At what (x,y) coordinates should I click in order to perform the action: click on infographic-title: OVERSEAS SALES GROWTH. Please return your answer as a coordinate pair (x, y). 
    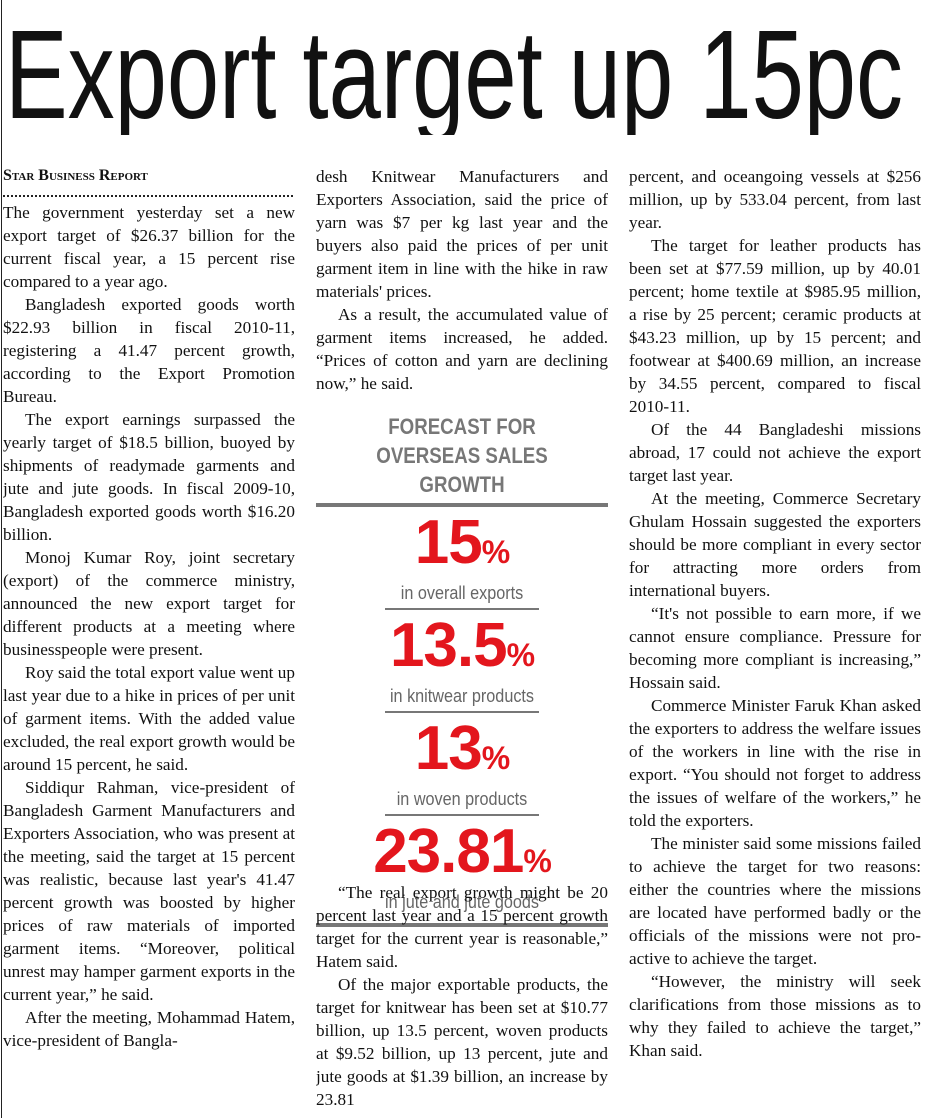
    Looking at the image, I should click on (462, 470).